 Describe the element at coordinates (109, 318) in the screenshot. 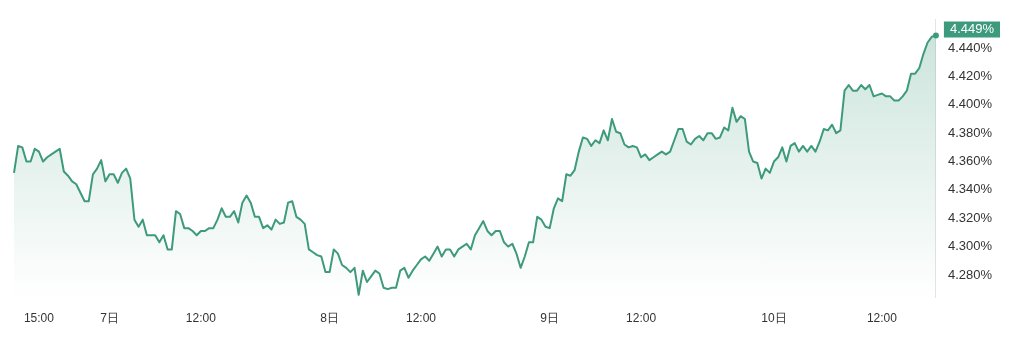

I see `x-tick-label: 7日` at that location.